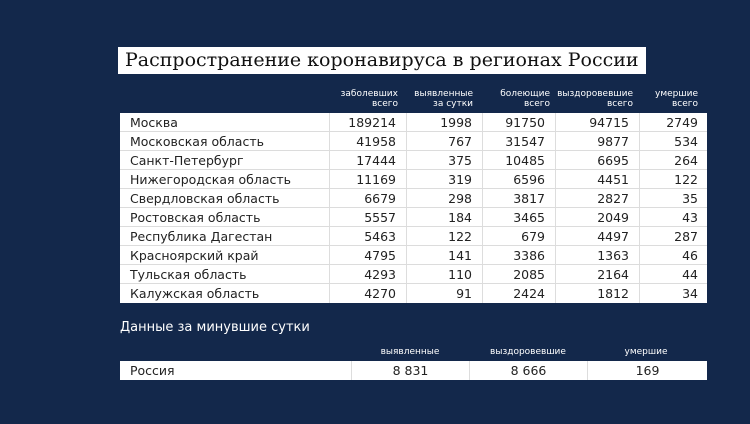 This screenshot has height=424, width=750. Describe the element at coordinates (598, 255) in the screenshot. I see `recovered-total-cell: 1363` at that location.